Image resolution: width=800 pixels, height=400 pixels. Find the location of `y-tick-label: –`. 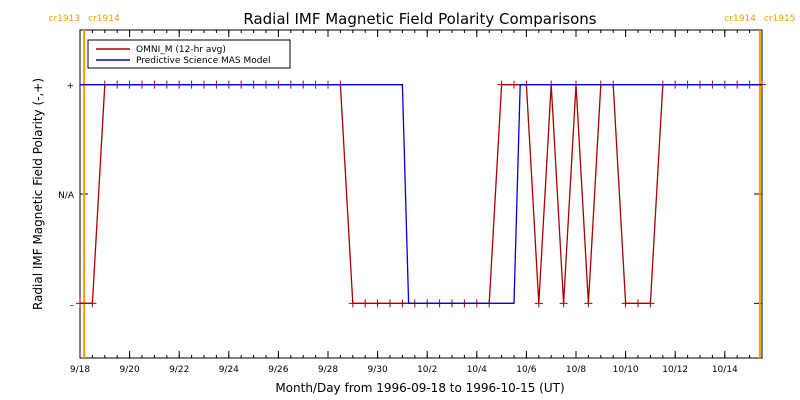

y-tick-label: – is located at coordinates (72, 305).